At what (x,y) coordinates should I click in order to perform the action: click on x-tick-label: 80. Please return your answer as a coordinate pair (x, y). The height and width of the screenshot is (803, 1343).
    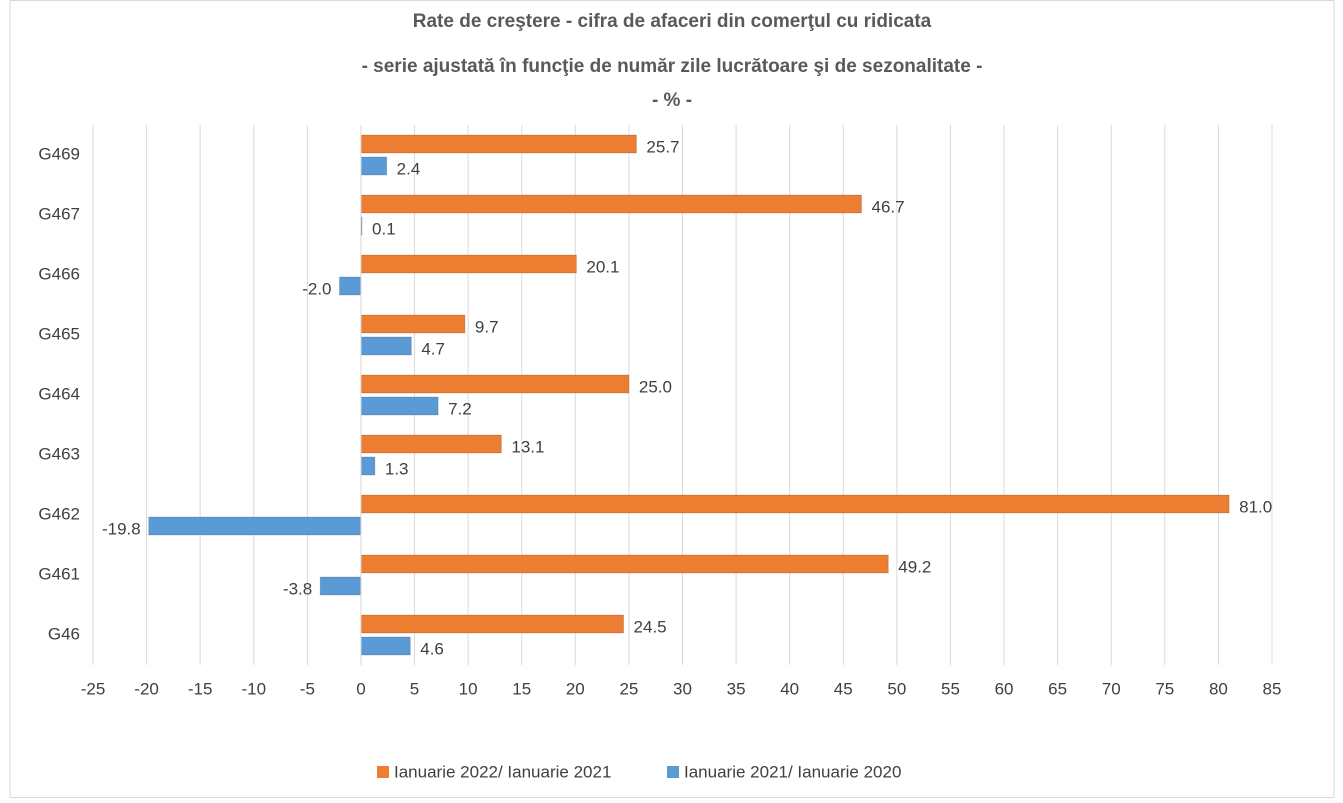
    Looking at the image, I should click on (1218, 688).